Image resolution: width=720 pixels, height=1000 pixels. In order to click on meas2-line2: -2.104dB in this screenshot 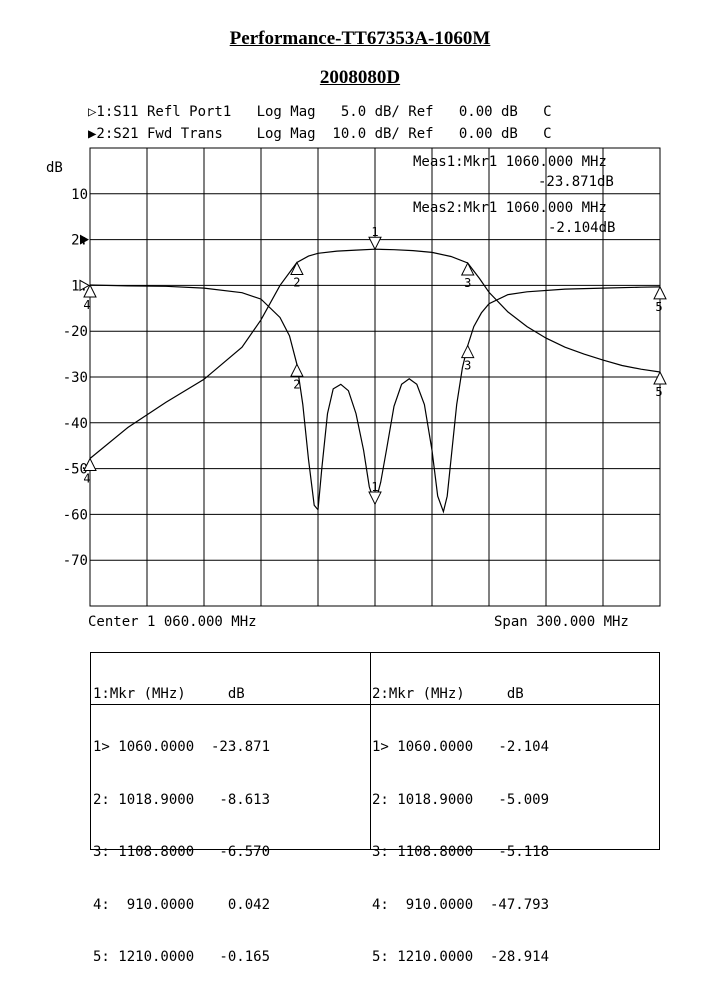, I will do `click(582, 228)`.